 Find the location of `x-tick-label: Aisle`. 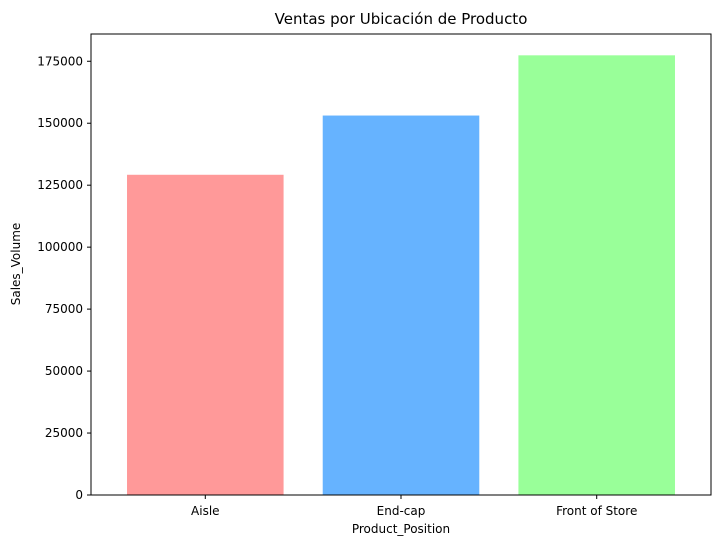

x-tick-label: Aisle is located at coordinates (205, 511).